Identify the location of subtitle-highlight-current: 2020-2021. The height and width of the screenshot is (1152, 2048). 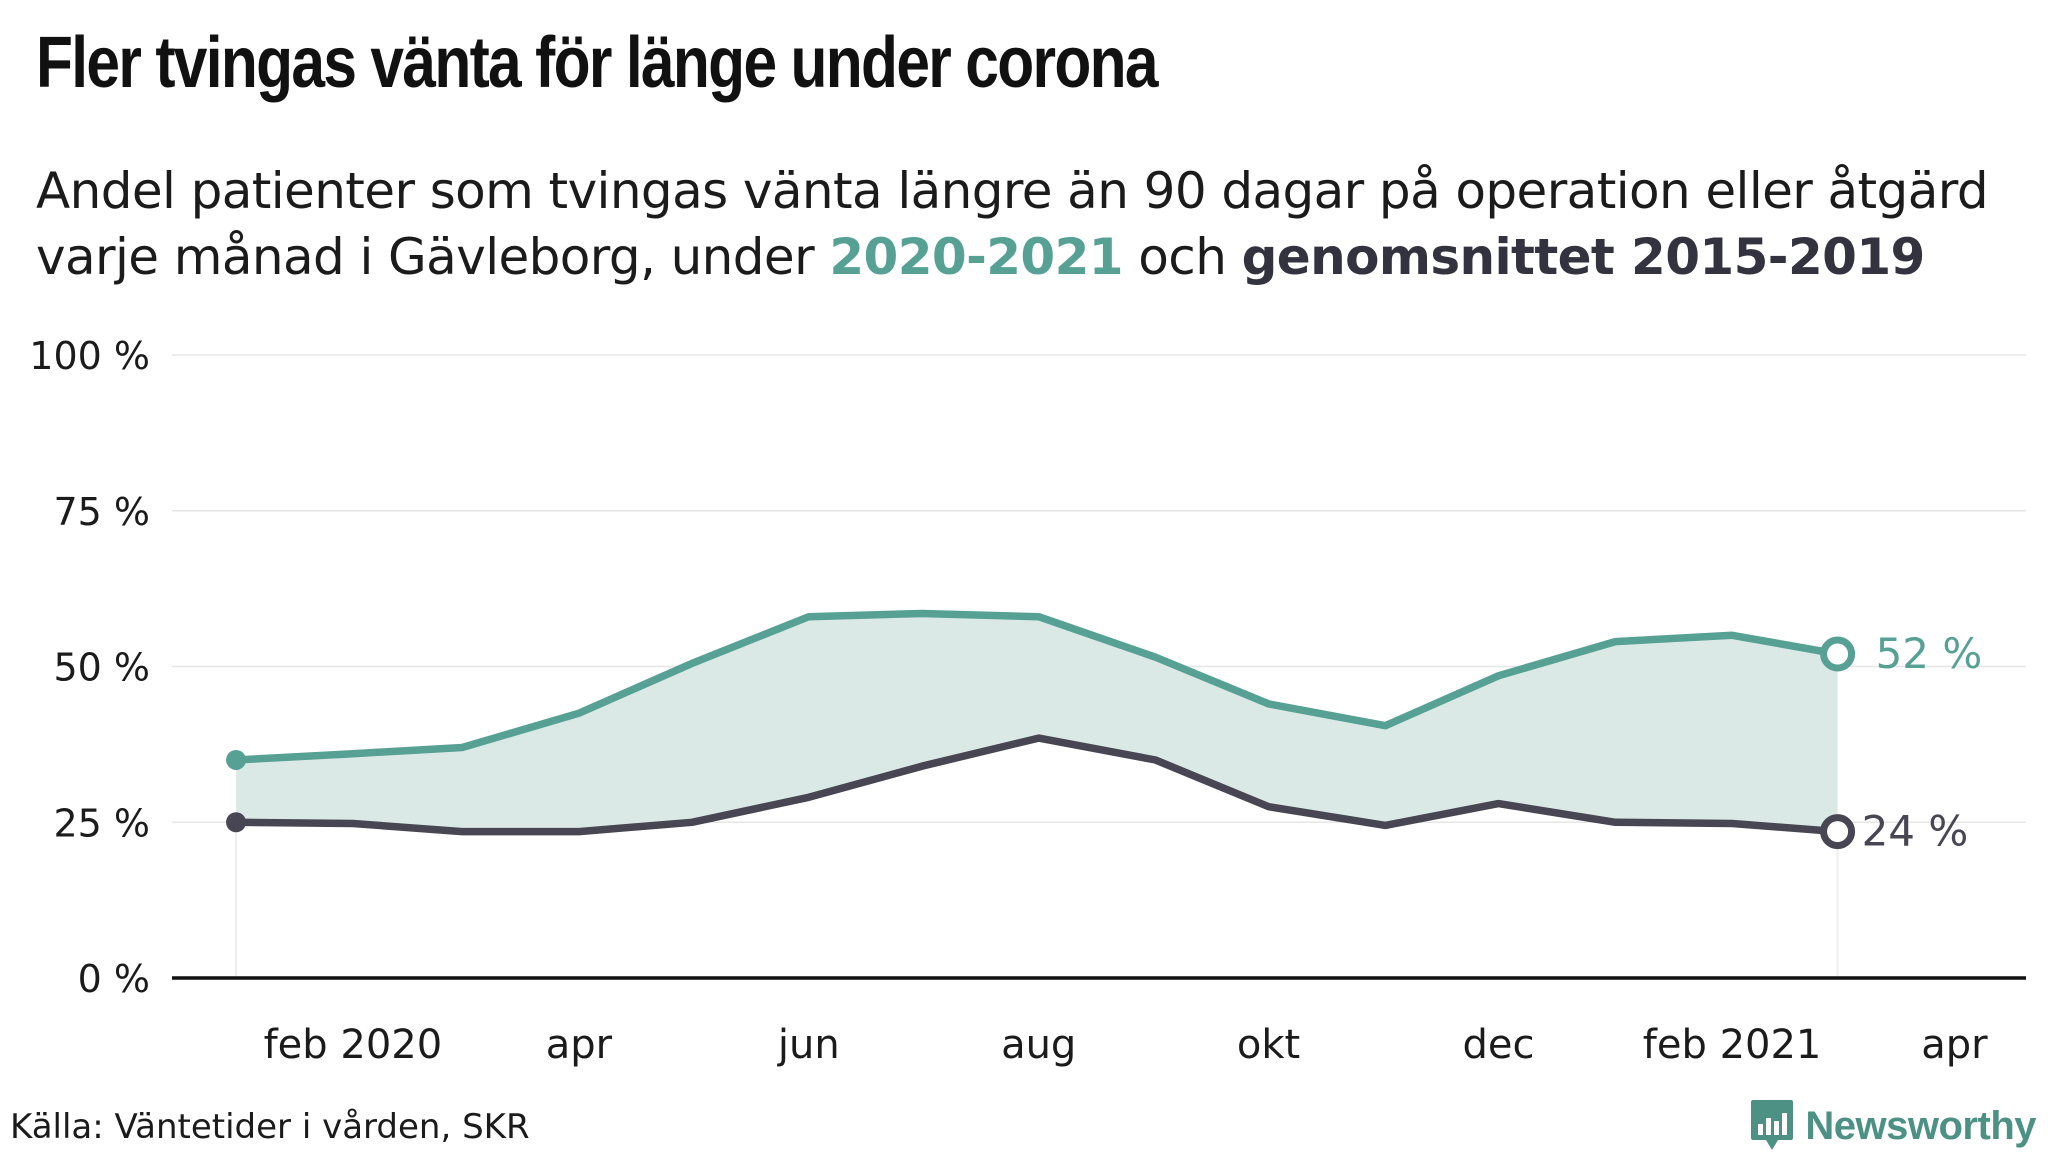
(976, 257).